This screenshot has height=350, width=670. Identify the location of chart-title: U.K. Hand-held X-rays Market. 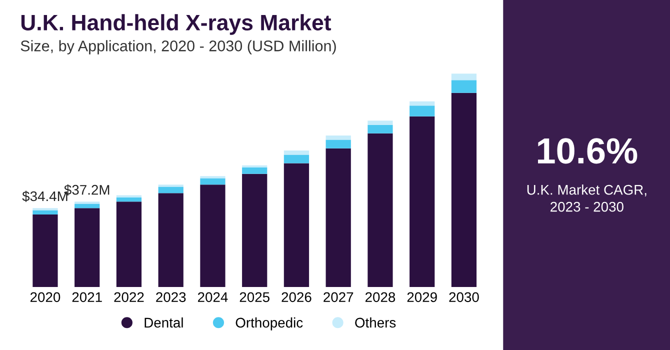
(176, 24).